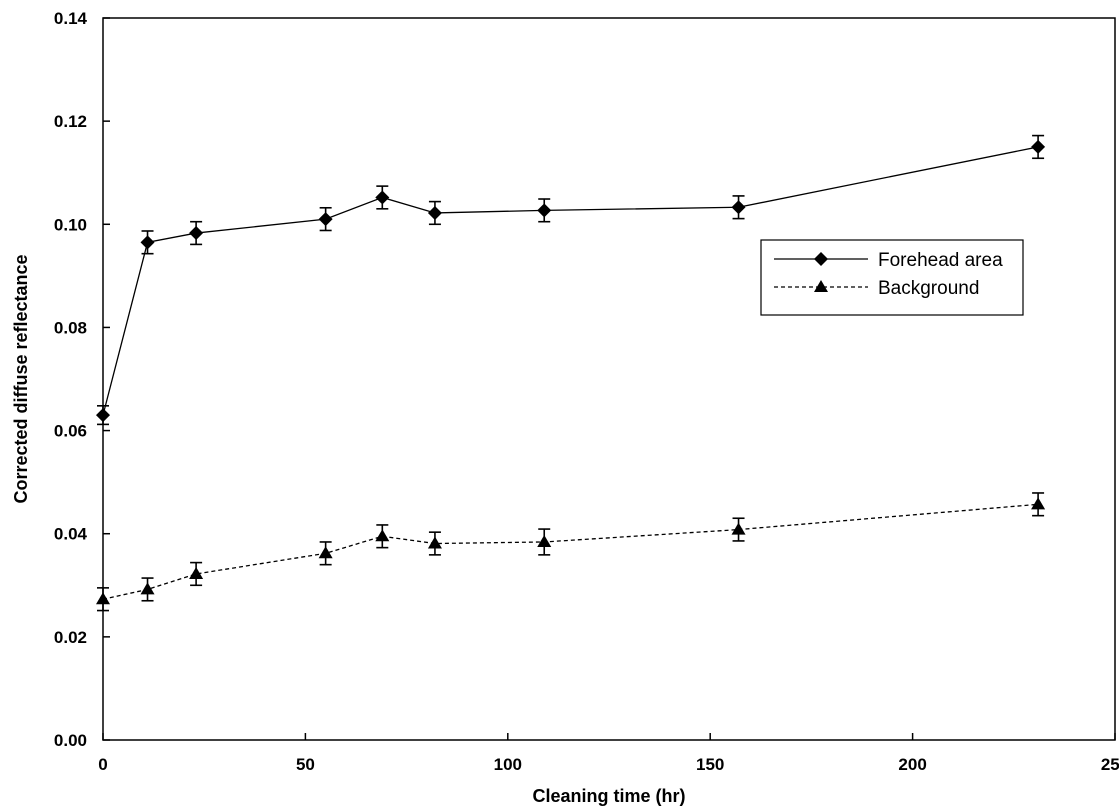 This screenshot has height=810, width=1119. What do you see at coordinates (305, 764) in the screenshot?
I see `x-tick-label: 50` at bounding box center [305, 764].